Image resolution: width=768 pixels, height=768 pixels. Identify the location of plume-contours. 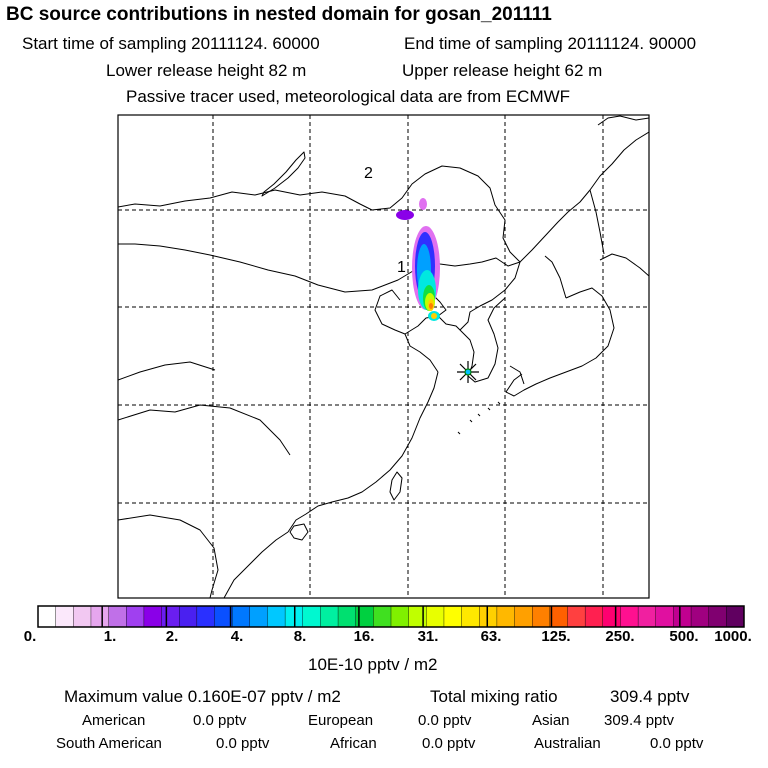
(418, 259).